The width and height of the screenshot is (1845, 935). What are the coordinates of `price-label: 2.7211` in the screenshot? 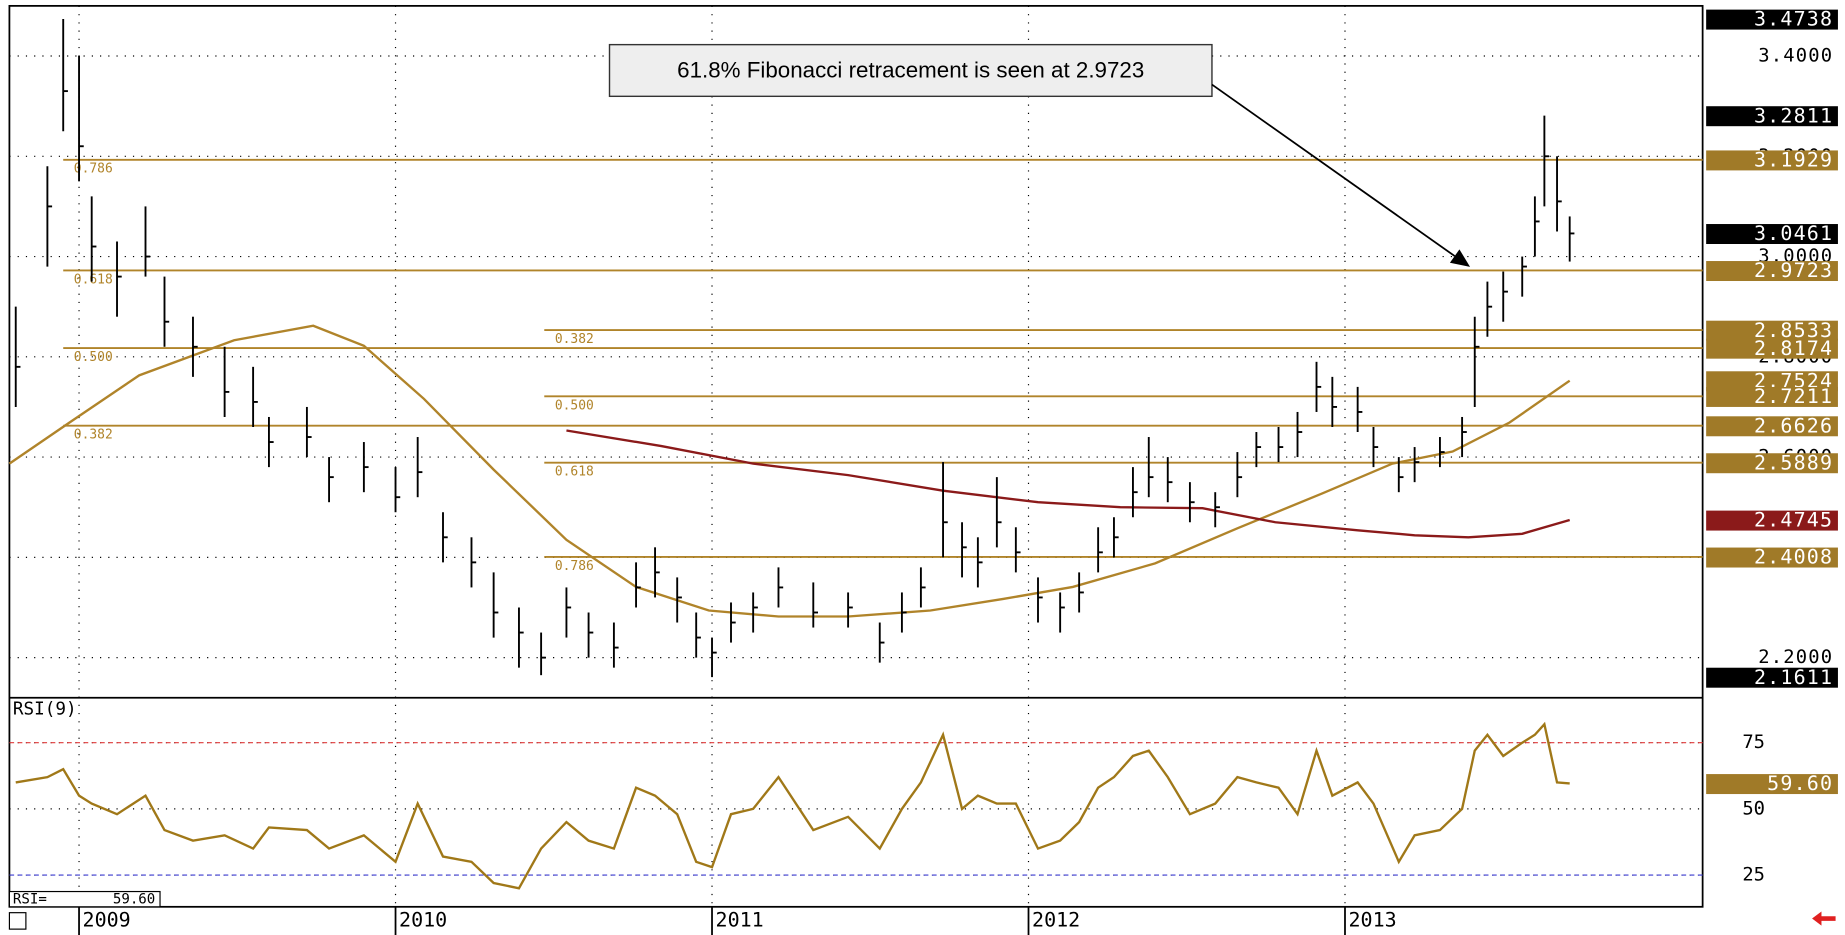 It's located at (1793, 396).